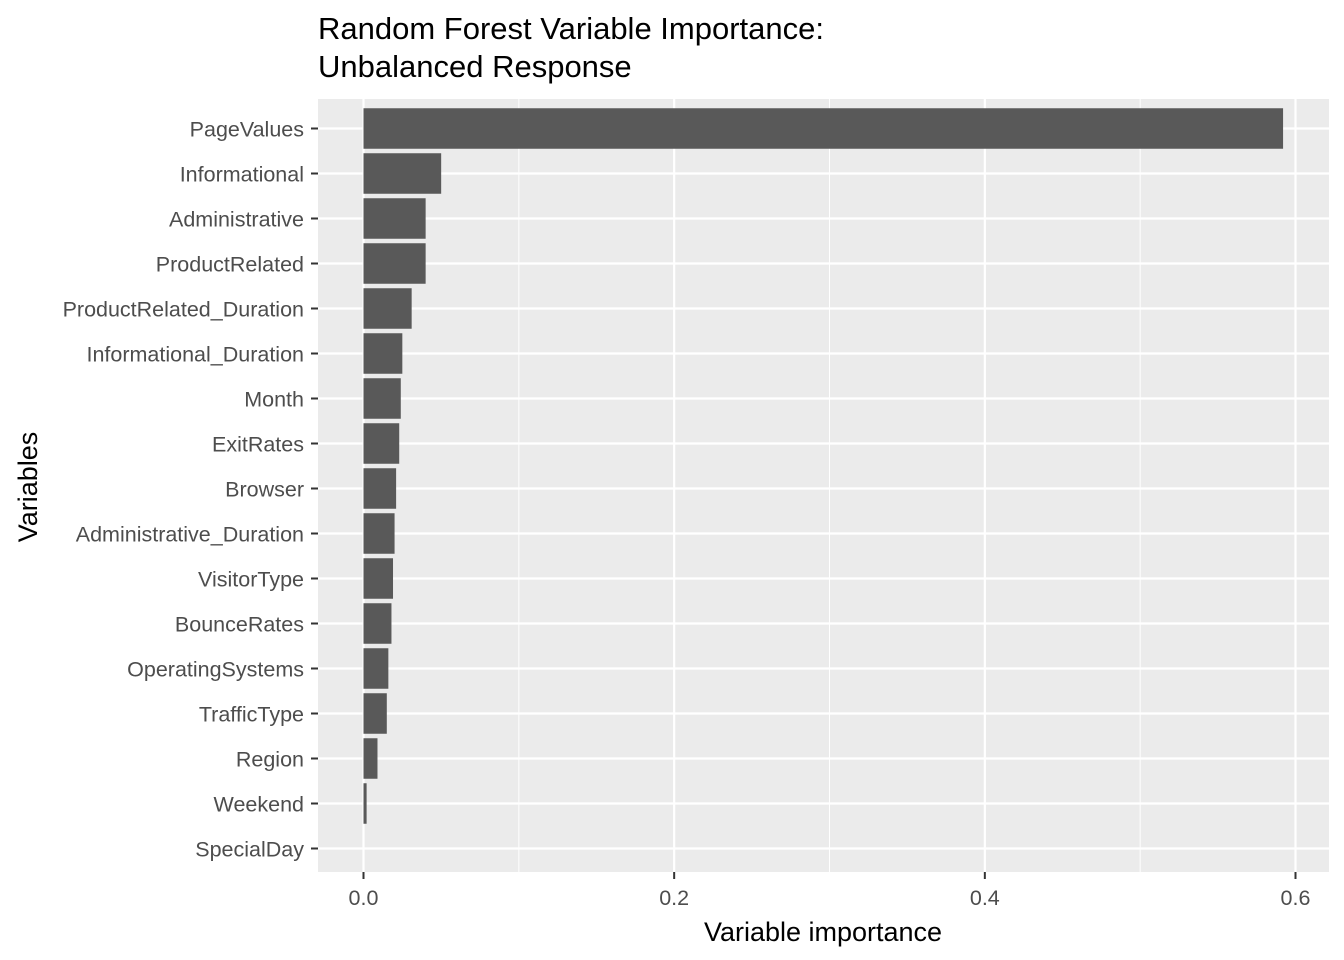  Describe the element at coordinates (236, 220) in the screenshot. I see `y-tick-label: Administrative` at that location.